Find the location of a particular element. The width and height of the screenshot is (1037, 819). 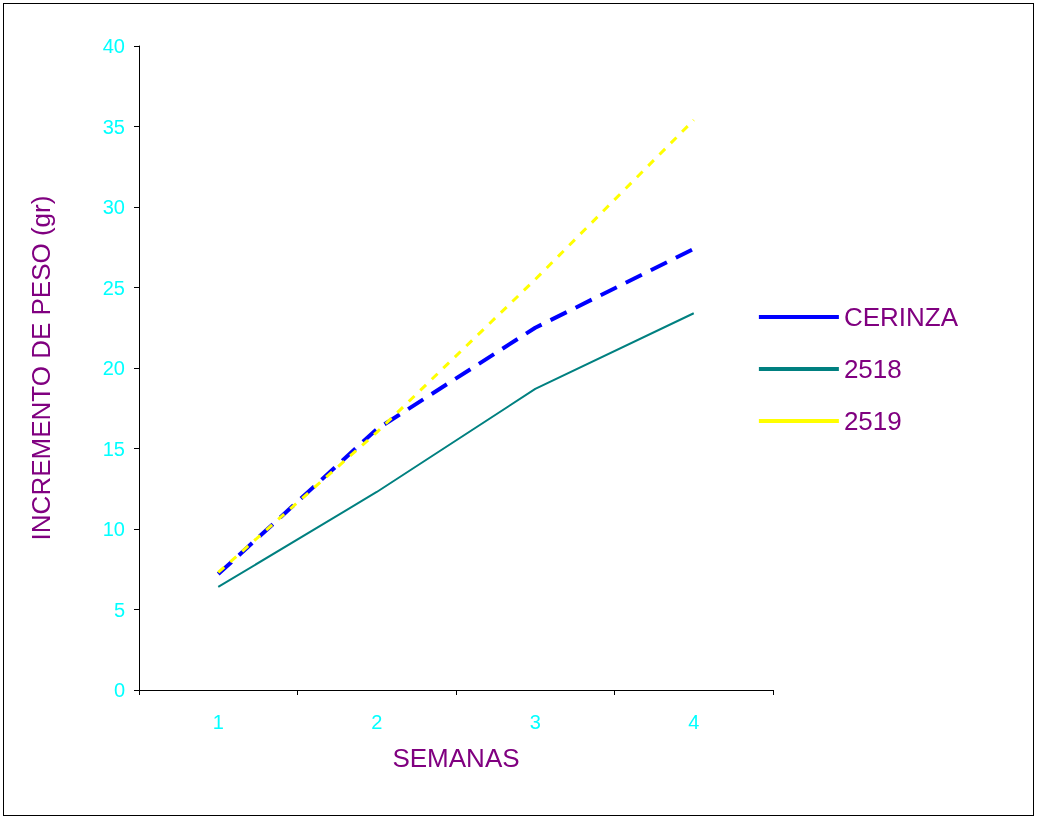

y-tick-label: 35 is located at coordinates (113, 126).